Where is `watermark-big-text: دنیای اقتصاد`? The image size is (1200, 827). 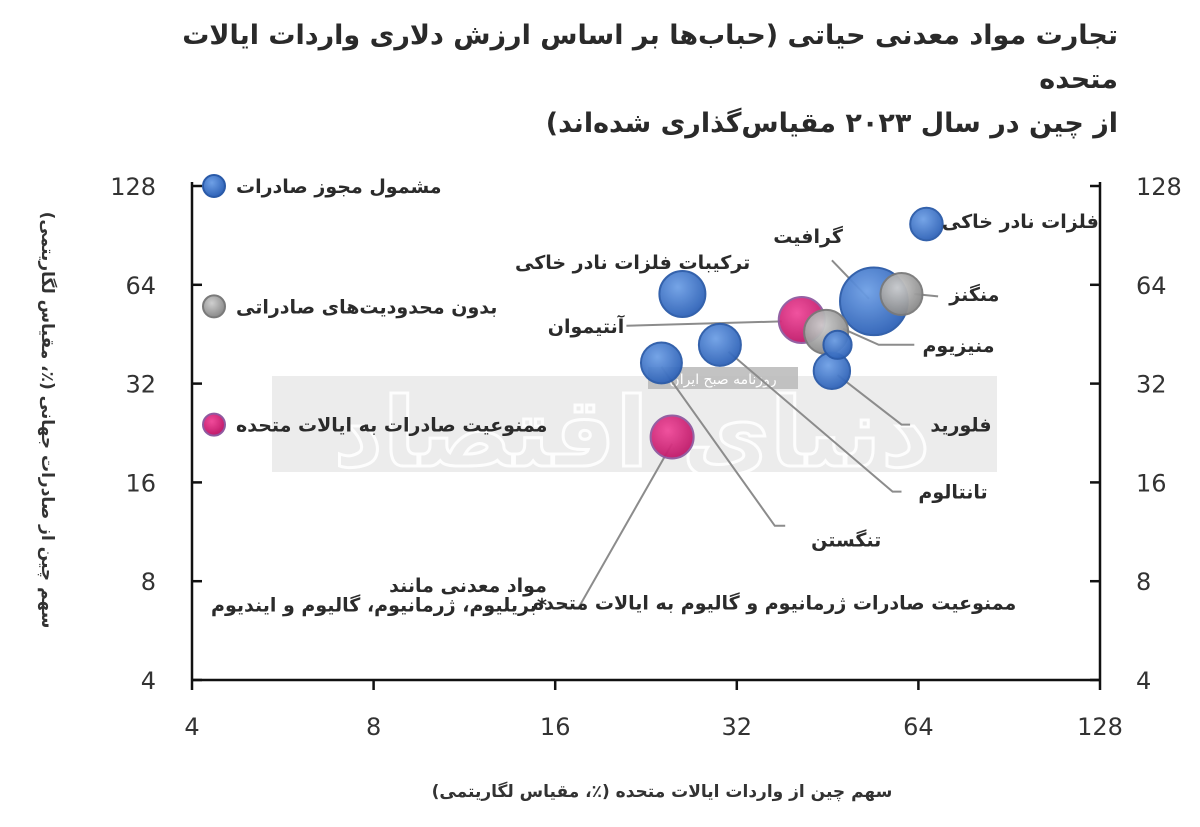
watermark-big-text: دنیای اقتصاد is located at coordinates (632, 433).